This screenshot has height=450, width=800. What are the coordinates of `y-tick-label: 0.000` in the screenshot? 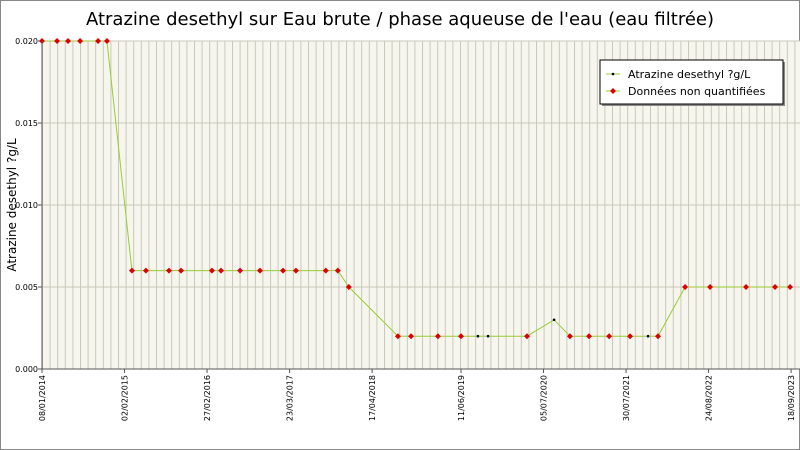 It's located at (26, 369).